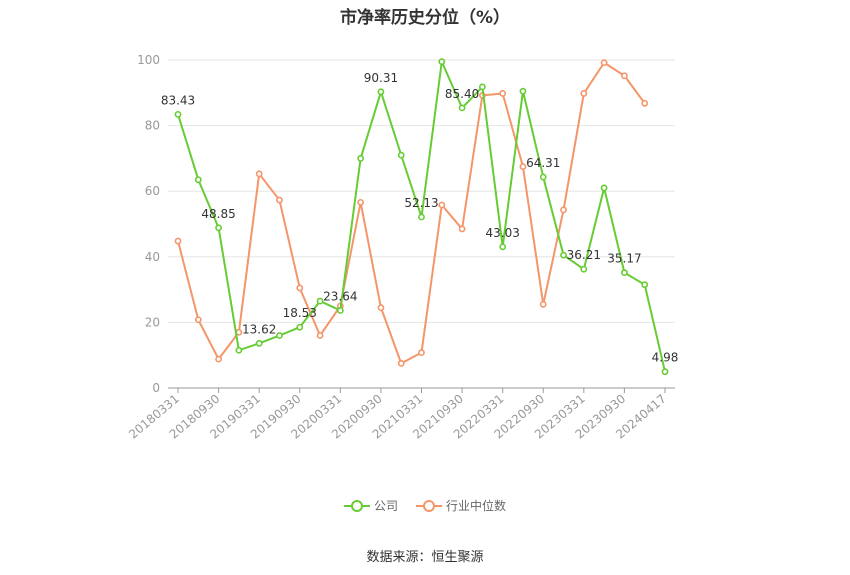  I want to click on company-data-label: 64.31, so click(543, 163).